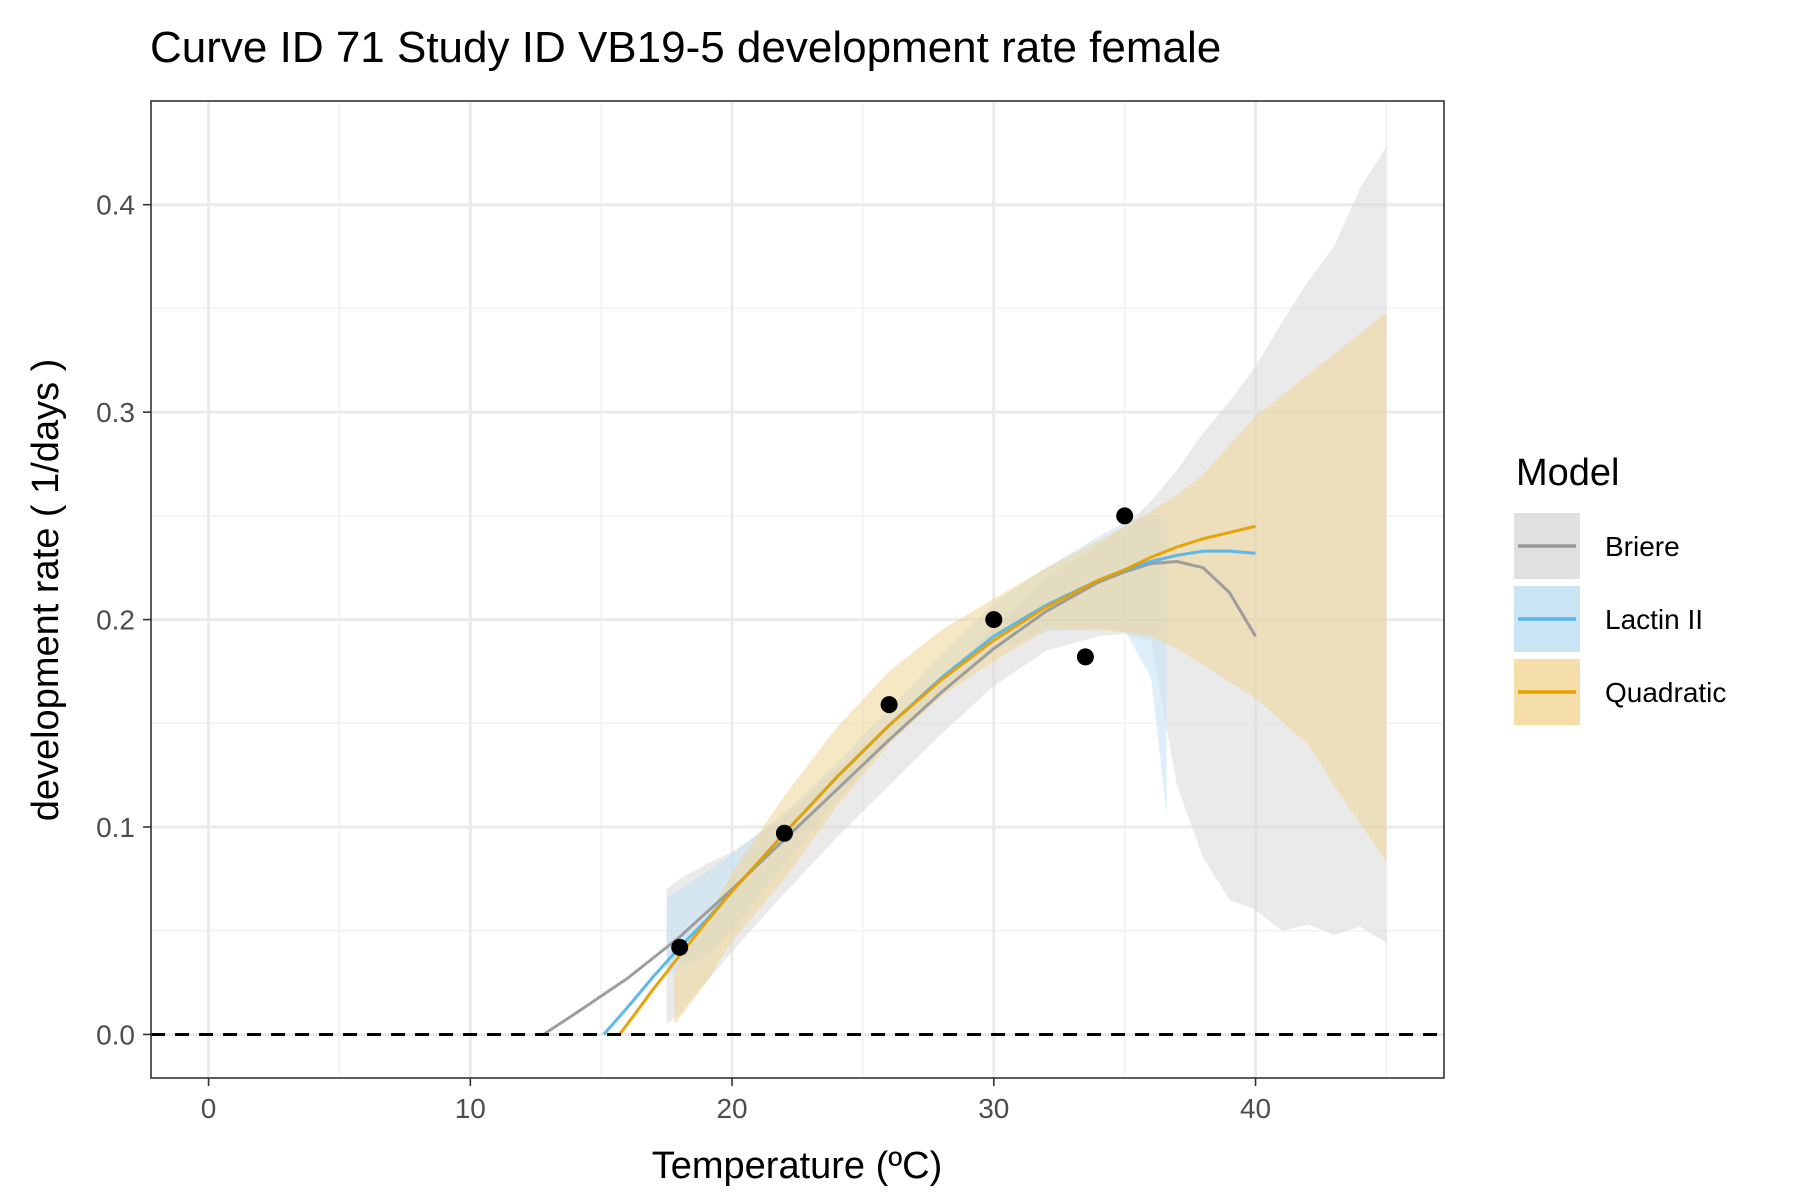 The height and width of the screenshot is (1200, 1800). Describe the element at coordinates (115, 412) in the screenshot. I see `y-tick-label: 0.3` at that location.